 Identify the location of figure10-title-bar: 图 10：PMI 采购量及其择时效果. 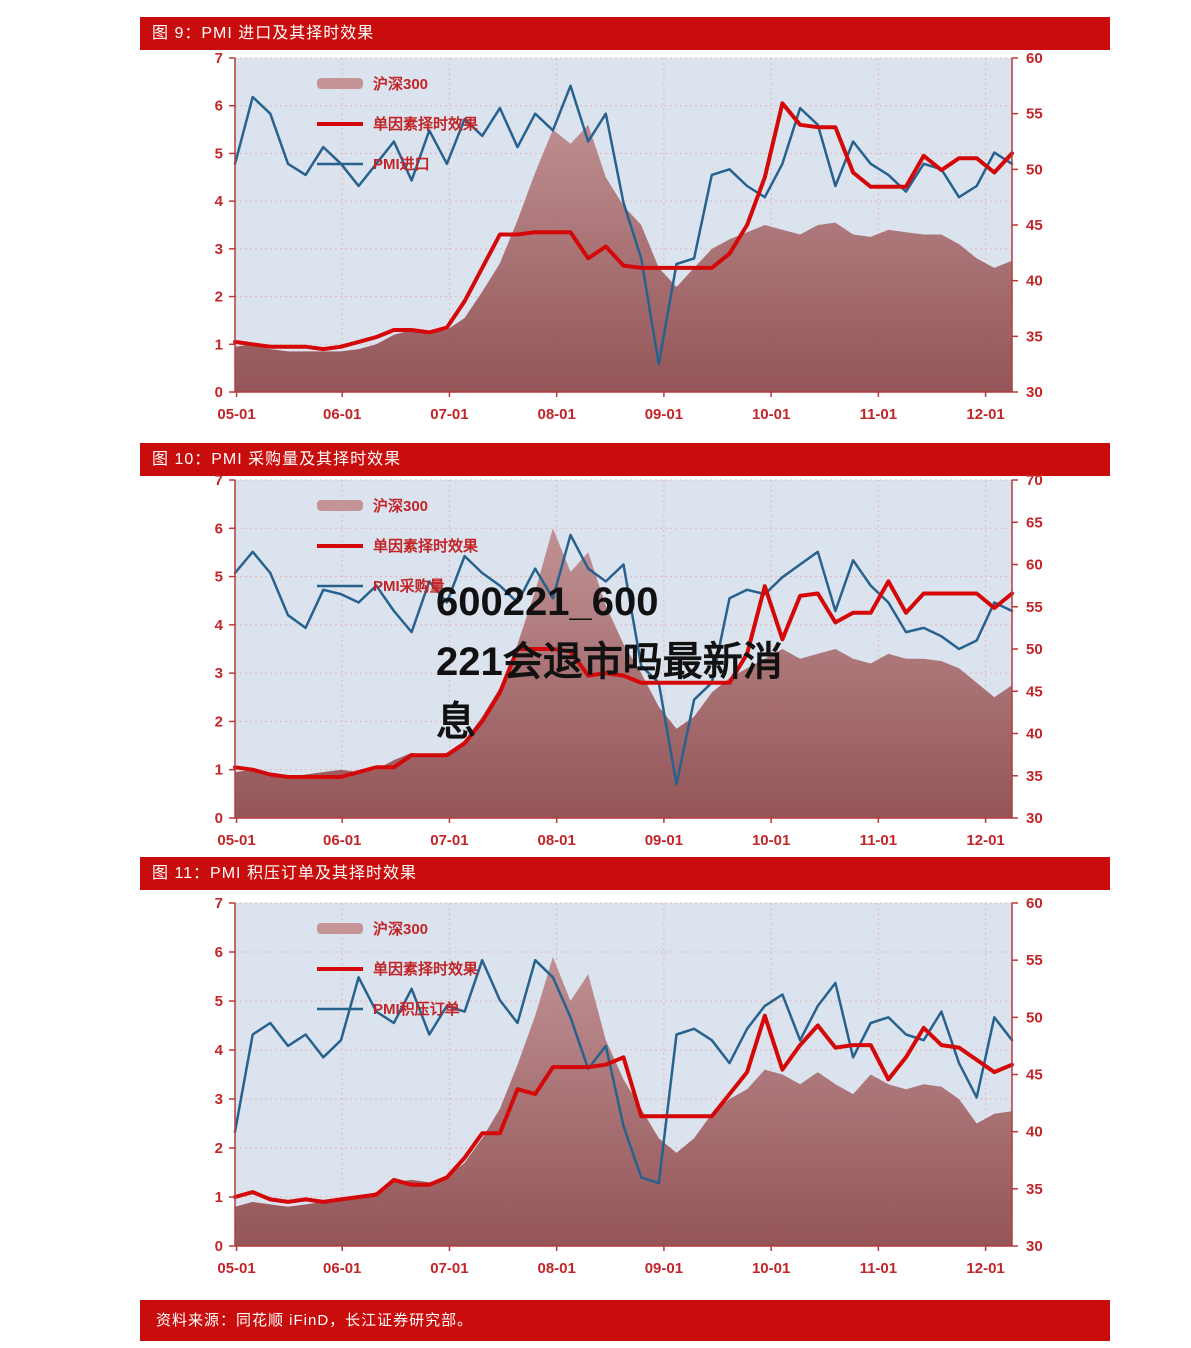
(625, 459).